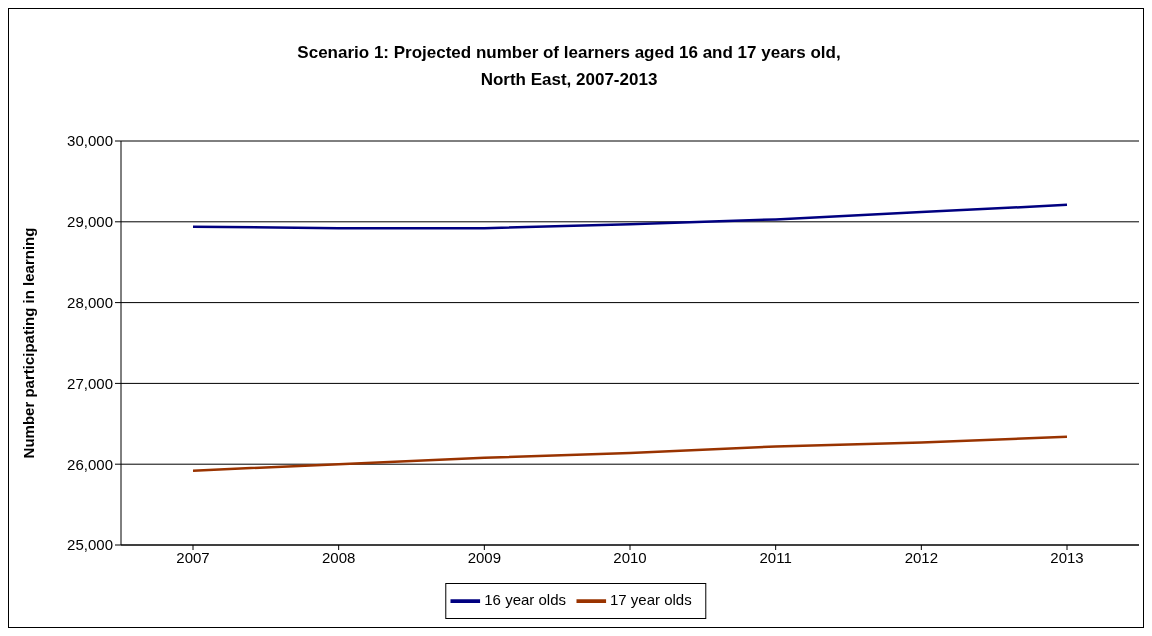 This screenshot has height=636, width=1152. I want to click on x-tick-label: 2008, so click(338, 557).